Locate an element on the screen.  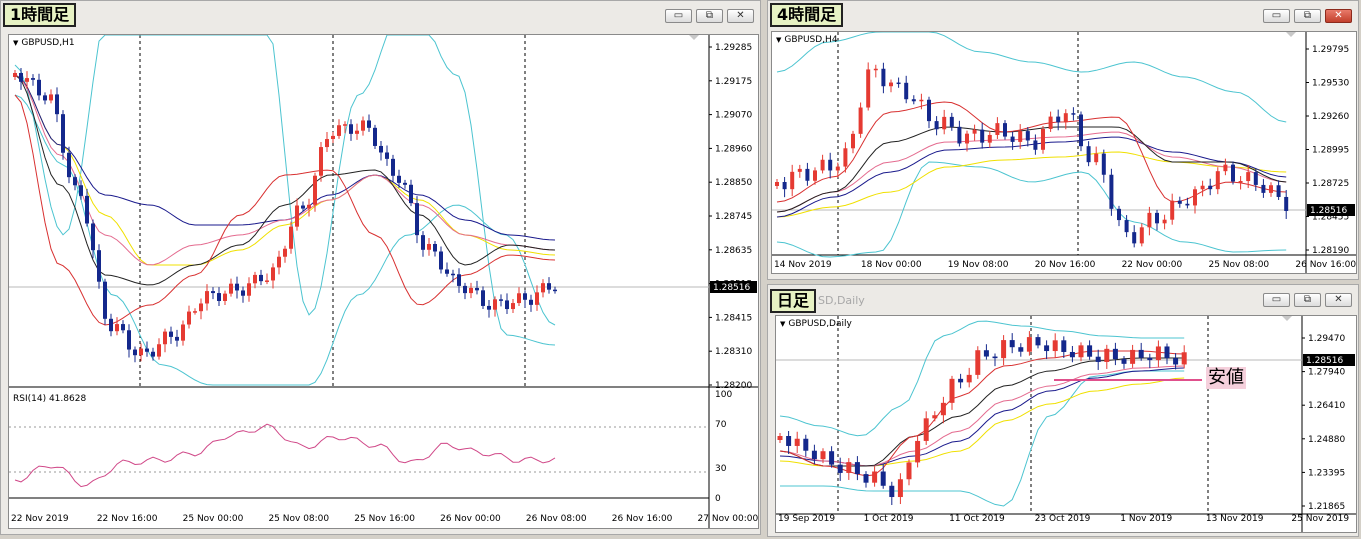
window-title-bar: 4時間足 ▭ ⧉ ✕ is located at coordinates (1063, 15).